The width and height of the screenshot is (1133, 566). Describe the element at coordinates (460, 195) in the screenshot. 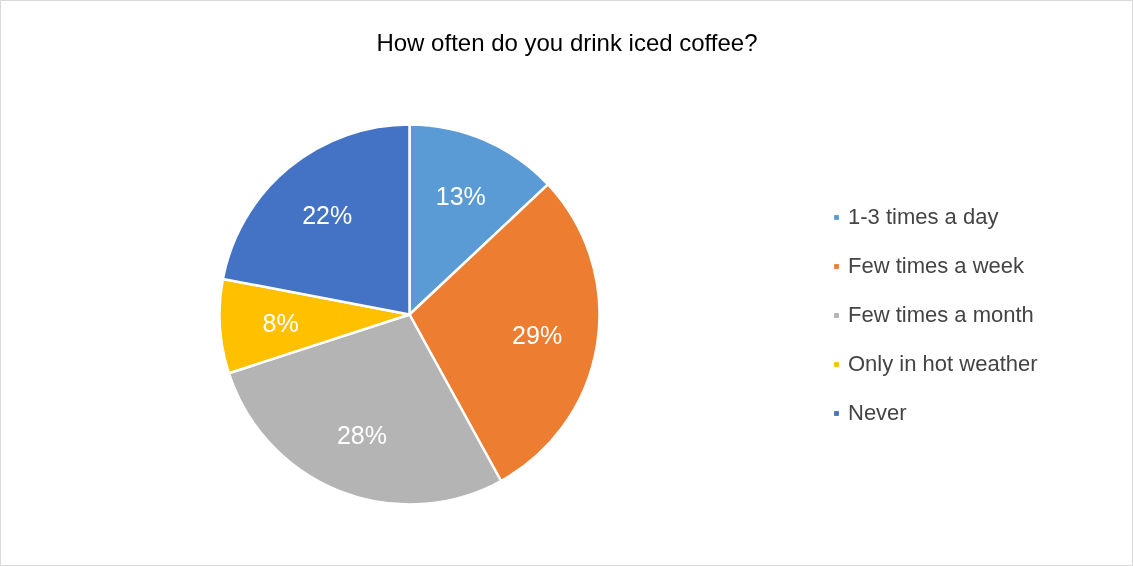

I see `data-label: 13%` at that location.